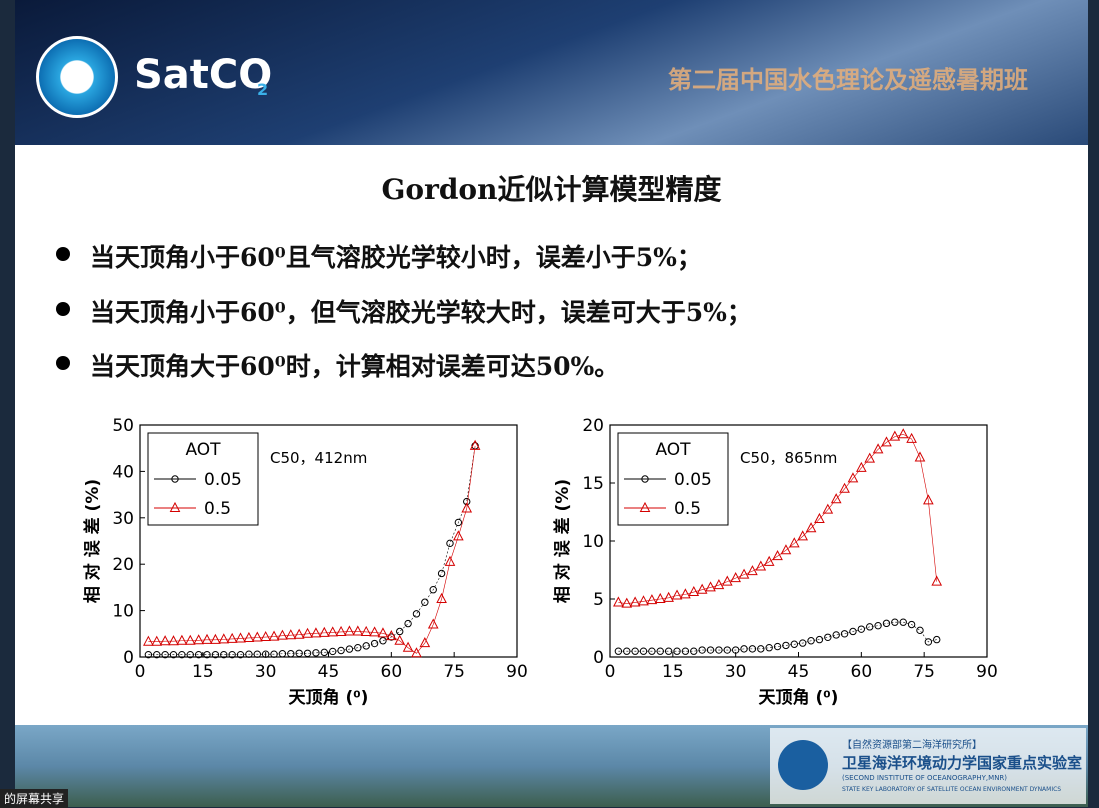  What do you see at coordinates (123, 472) in the screenshot?
I see `y-tick-label: 40` at bounding box center [123, 472].